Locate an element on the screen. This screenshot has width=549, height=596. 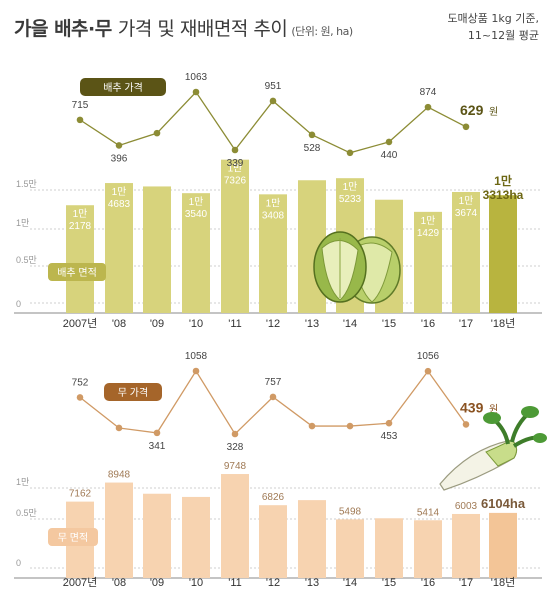
cabbage-category-label: '16 is located at coordinates (428, 324).